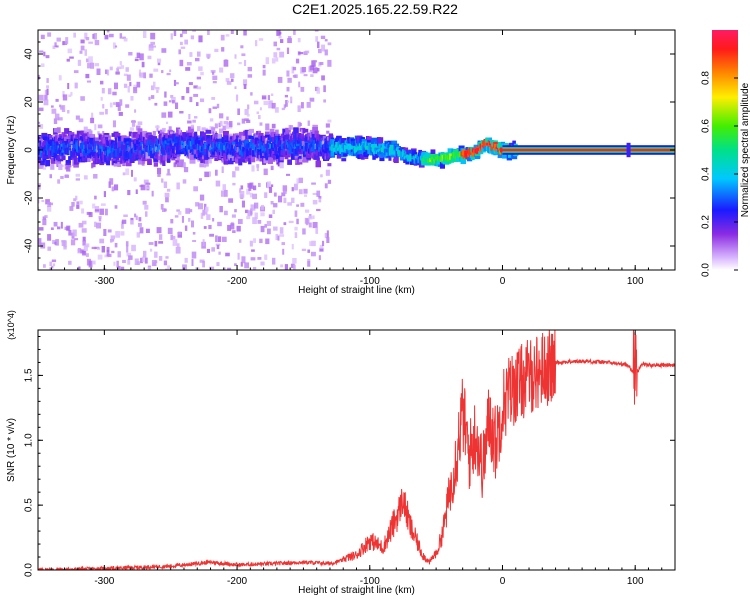 Image resolution: width=750 pixels, height=600 pixels. What do you see at coordinates (706, 222) in the screenshot?
I see `colorbar-tick-label: 0.2` at bounding box center [706, 222].